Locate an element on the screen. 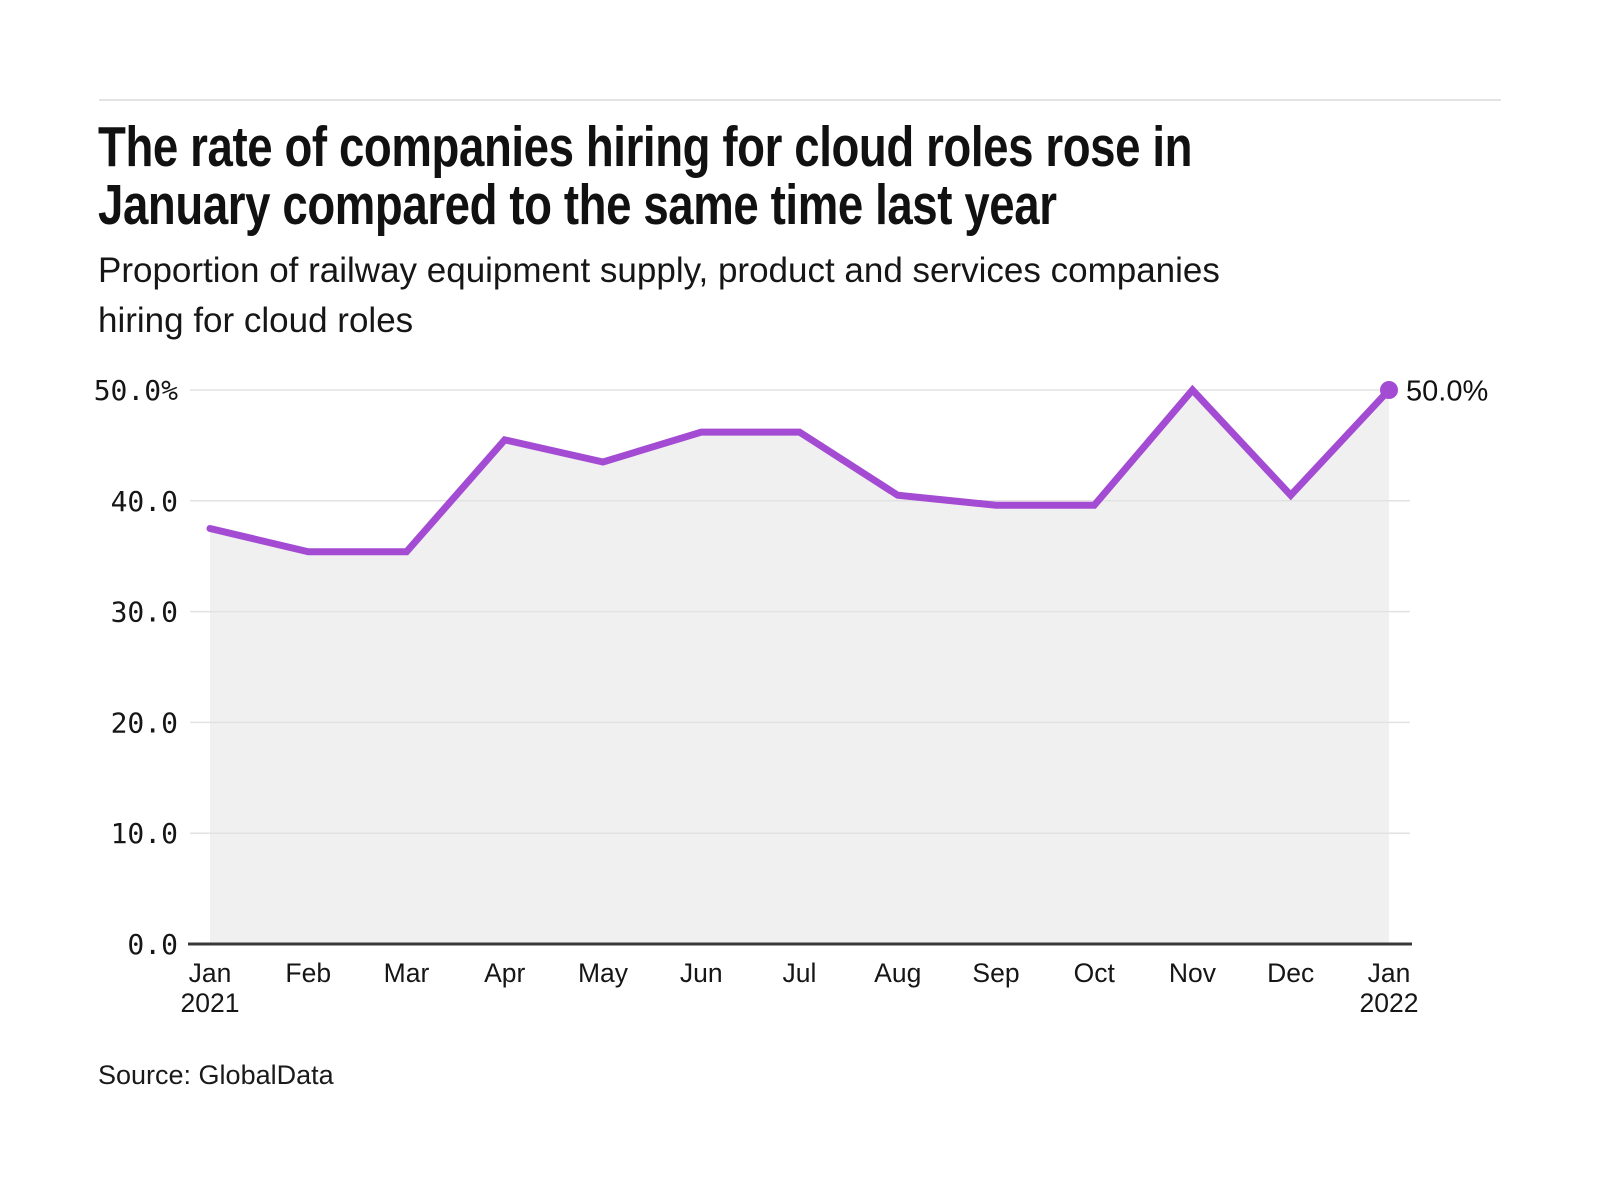 The width and height of the screenshot is (1600, 1200). y-tick-label-30: 30.0 is located at coordinates (144, 612).